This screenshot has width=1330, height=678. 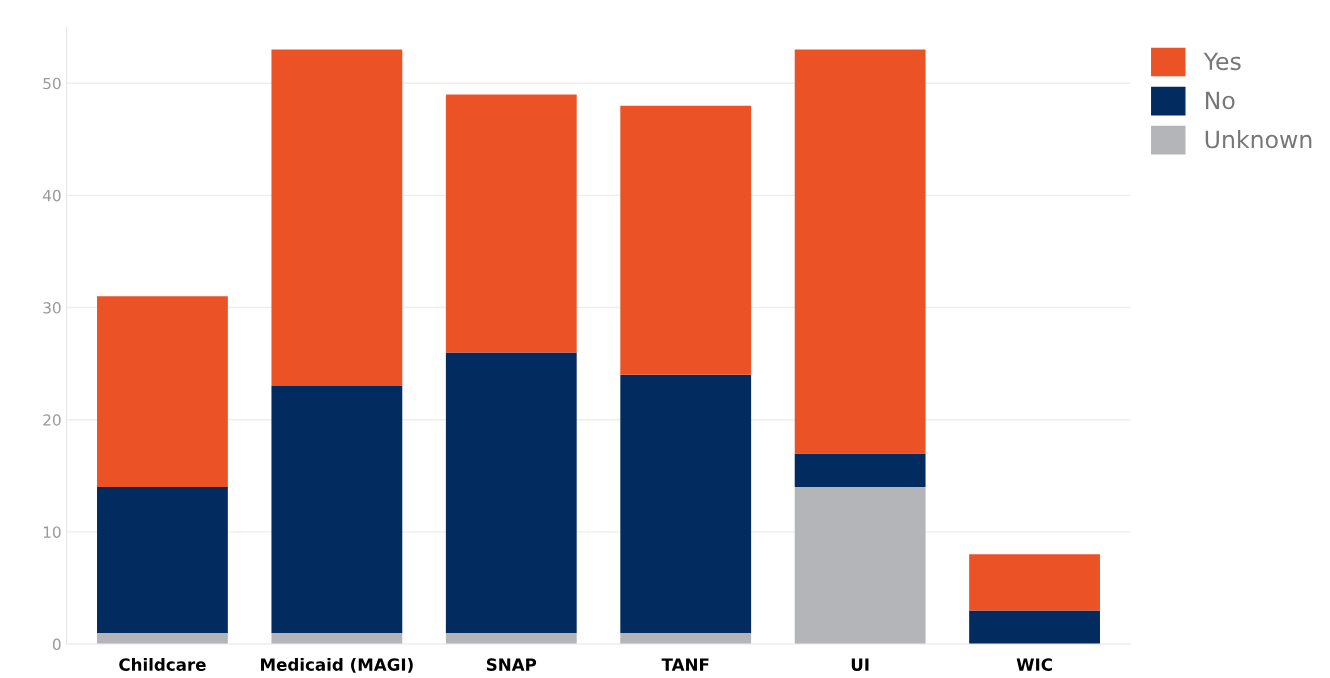 What do you see at coordinates (337, 665) in the screenshot?
I see `x-tick-label: Medicaid (MAGI)` at bounding box center [337, 665].